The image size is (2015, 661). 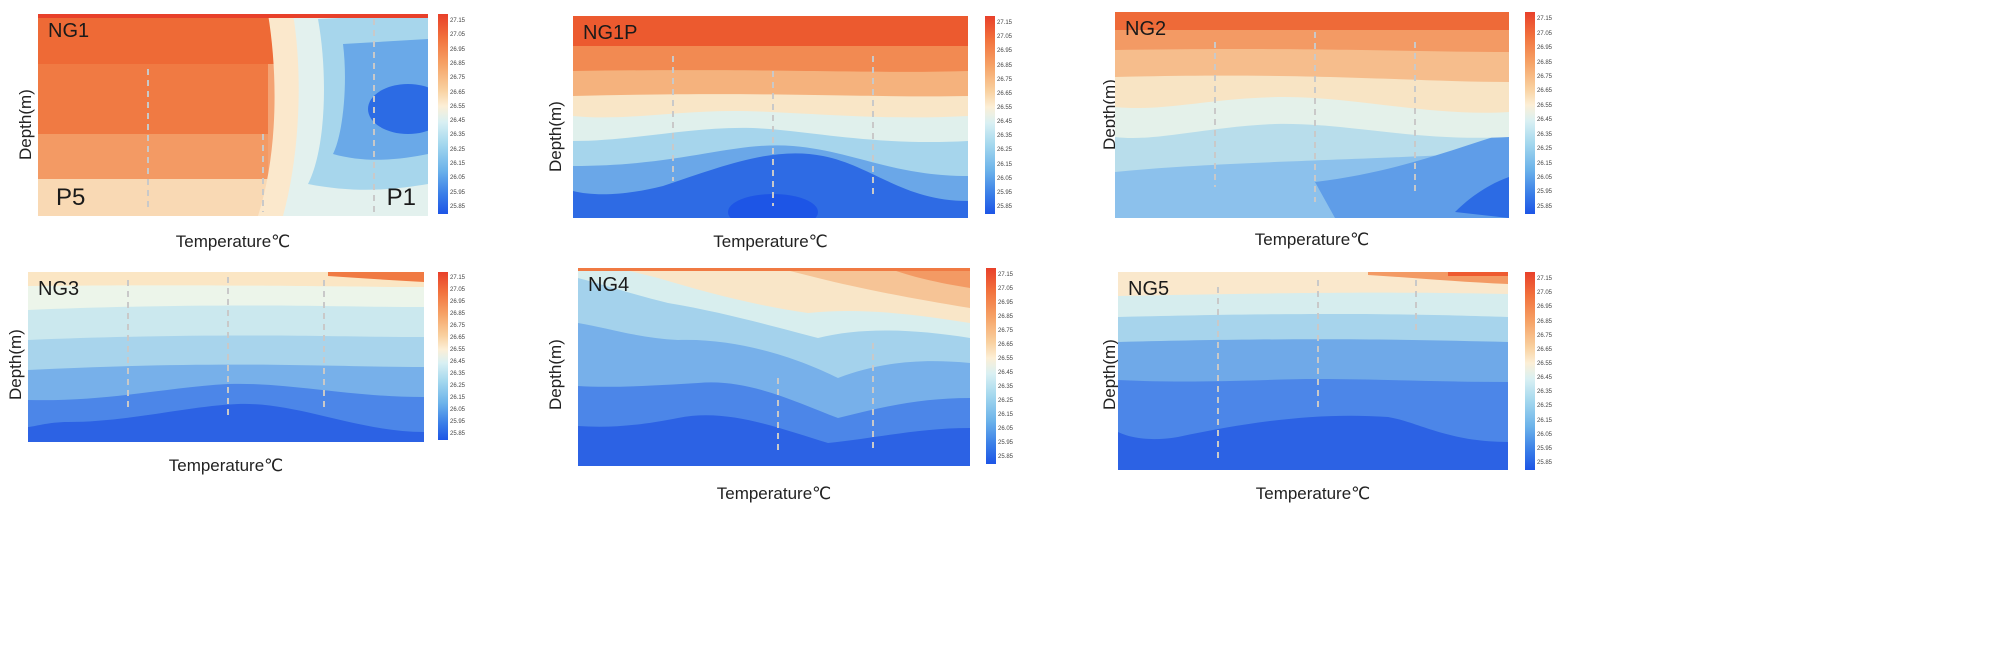 I want to click on station-label-left: P5, so click(x=71, y=197).